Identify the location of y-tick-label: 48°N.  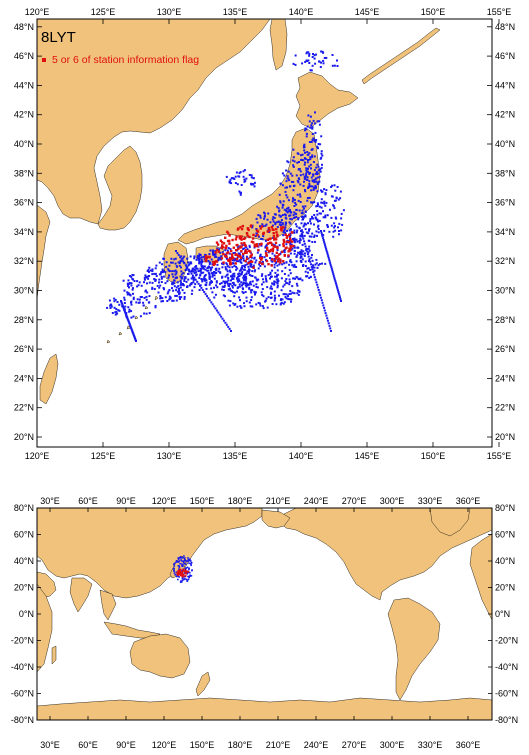
(505, 27).